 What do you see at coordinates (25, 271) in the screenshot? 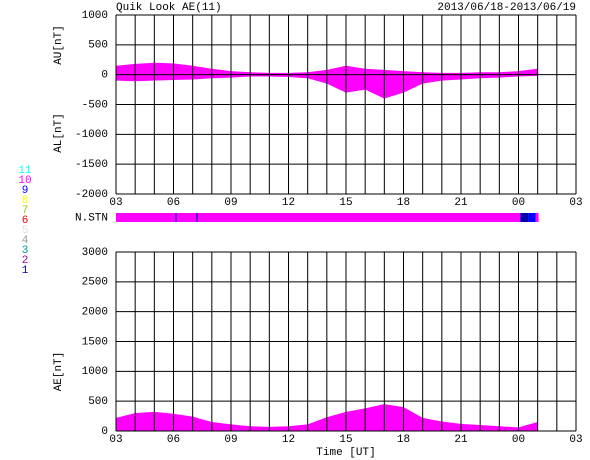
I see `station-legend: 1` at bounding box center [25, 271].